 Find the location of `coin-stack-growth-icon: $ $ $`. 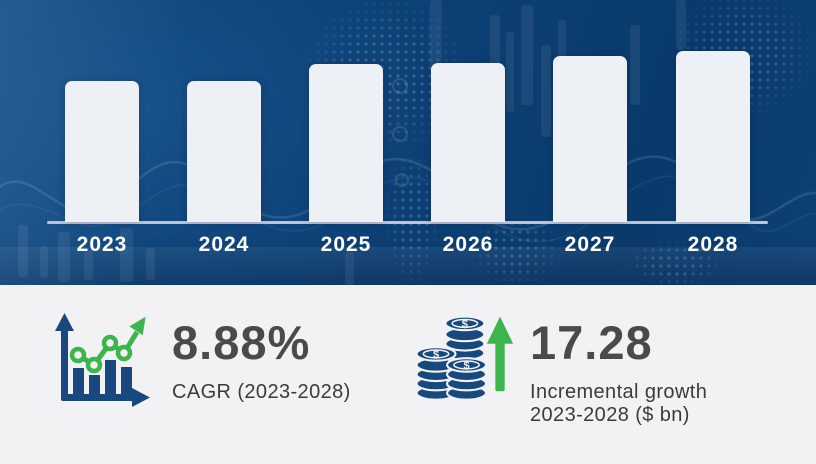

coin-stack-growth-icon: $ $ $ is located at coordinates (464, 358).